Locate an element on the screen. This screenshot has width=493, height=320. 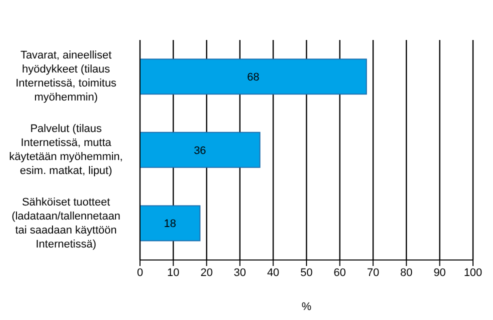
data-label: 36 is located at coordinates (200, 150).